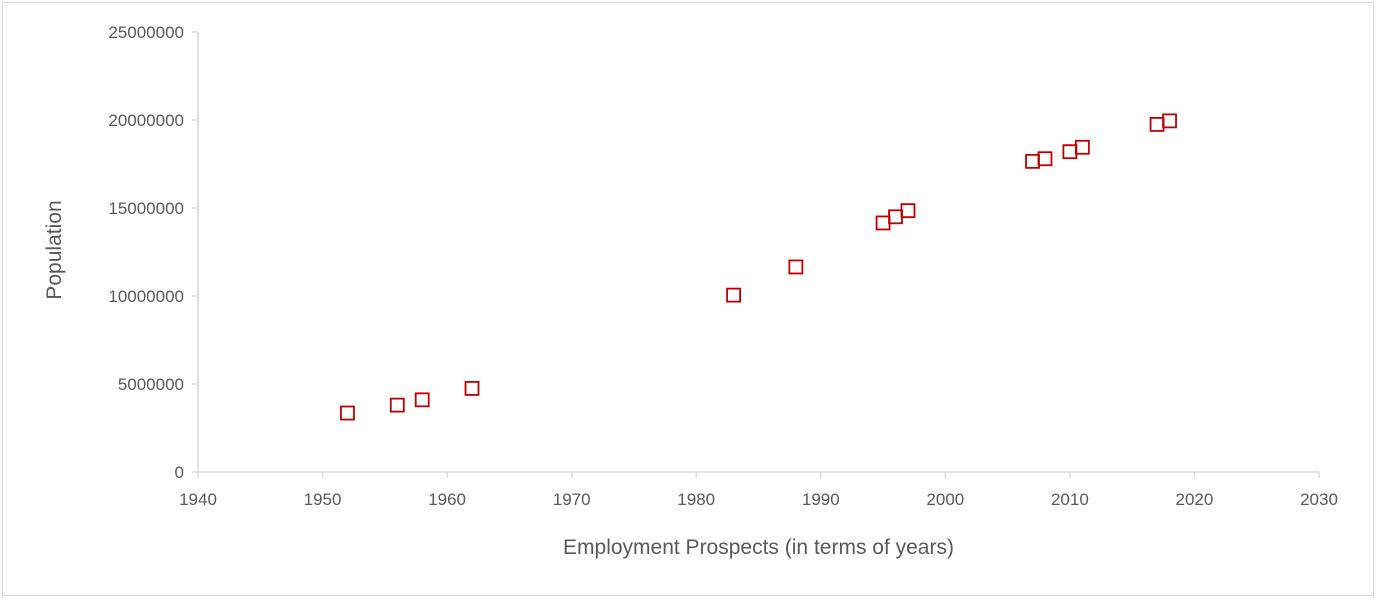  What do you see at coordinates (758, 547) in the screenshot?
I see `x-axis-title: Employment Prospects (in terms of years)` at bounding box center [758, 547].